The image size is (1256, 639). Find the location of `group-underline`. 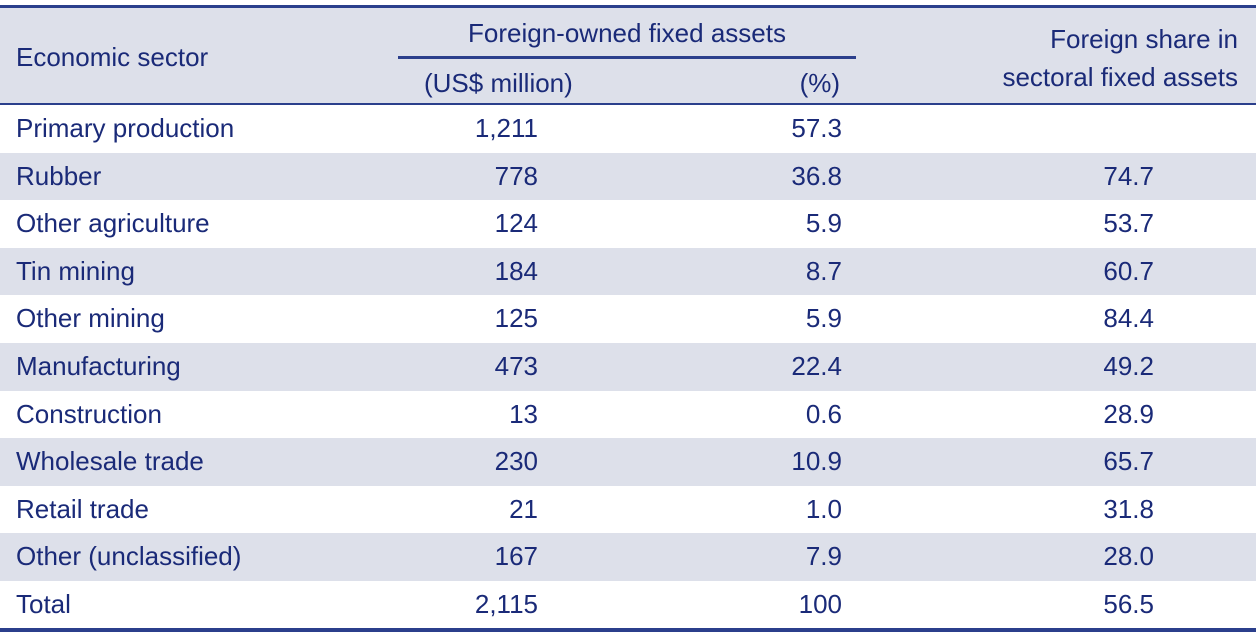

group-underline is located at coordinates (627, 57).